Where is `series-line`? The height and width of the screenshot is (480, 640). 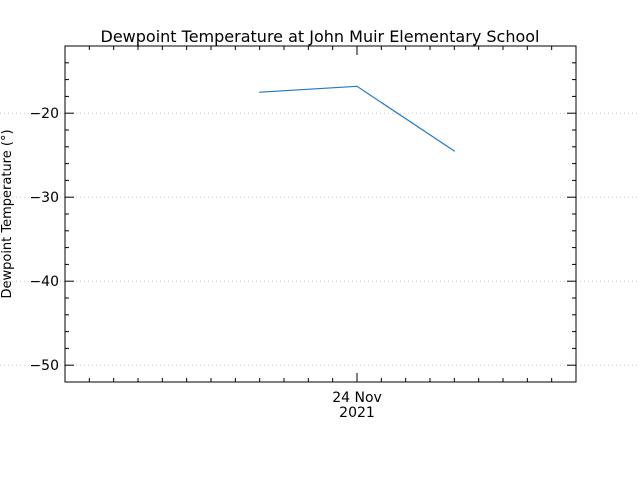
series-line is located at coordinates (357, 118).